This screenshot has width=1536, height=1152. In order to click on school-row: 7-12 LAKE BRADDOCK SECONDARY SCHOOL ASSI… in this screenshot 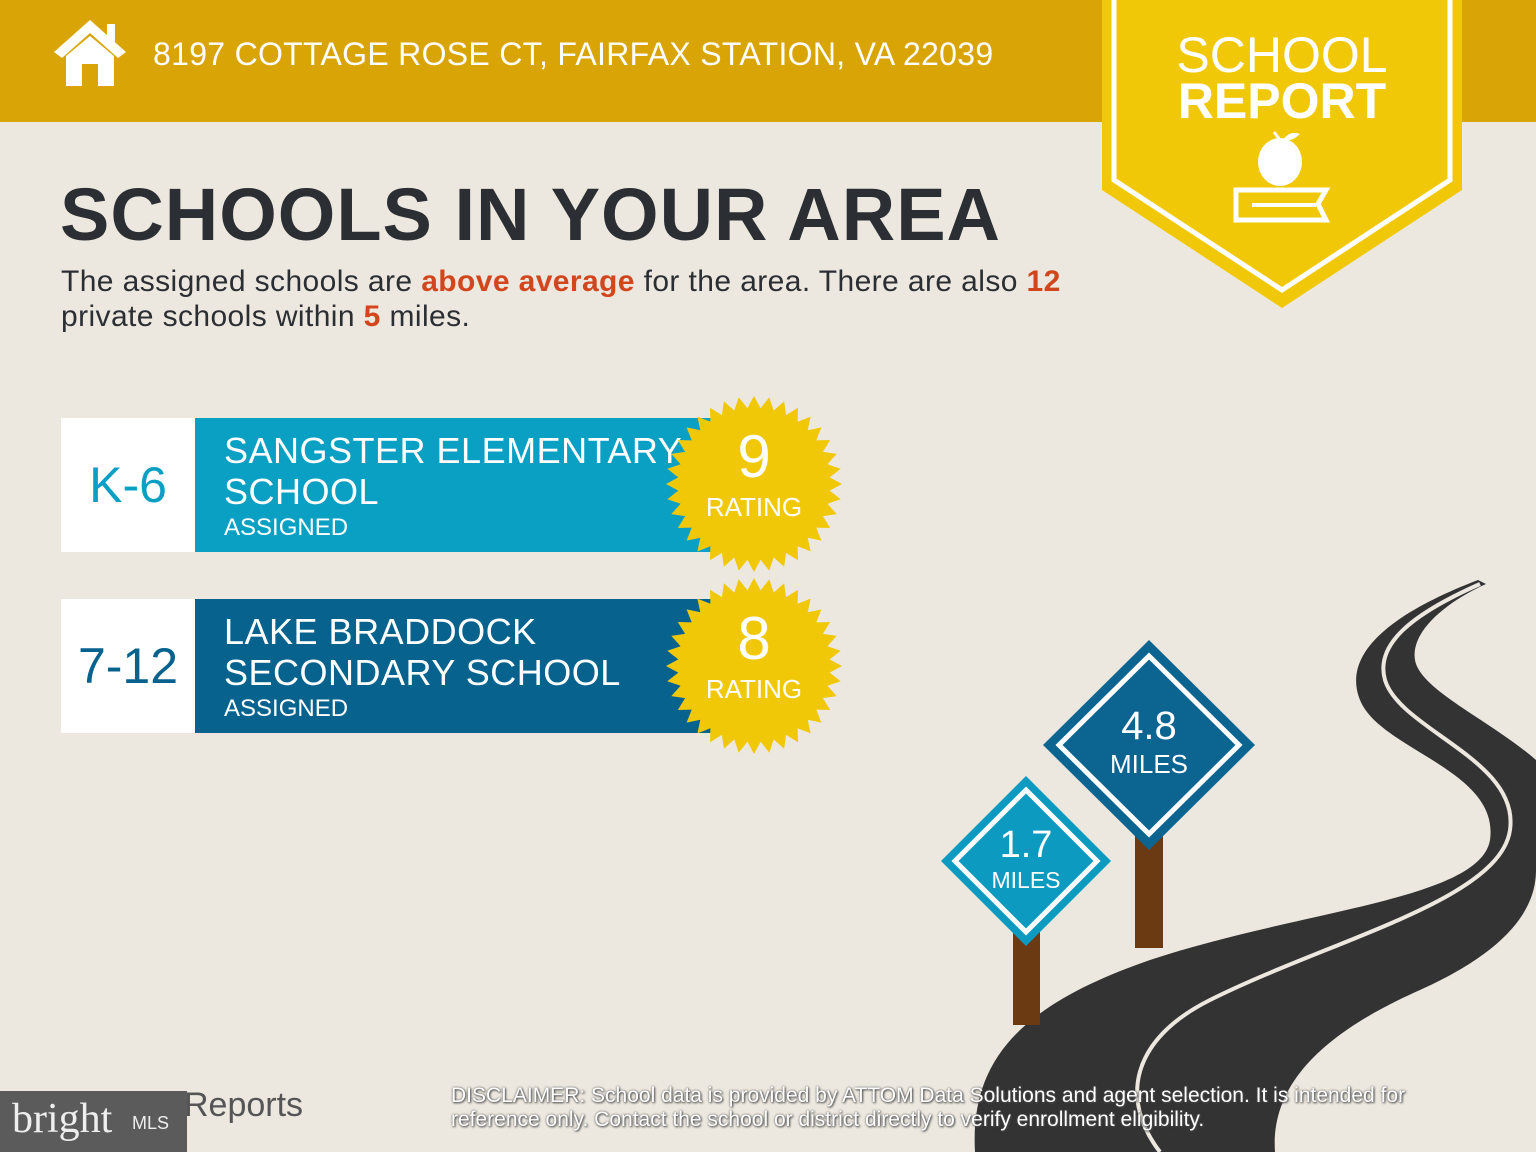, I will do `click(391, 666)`.